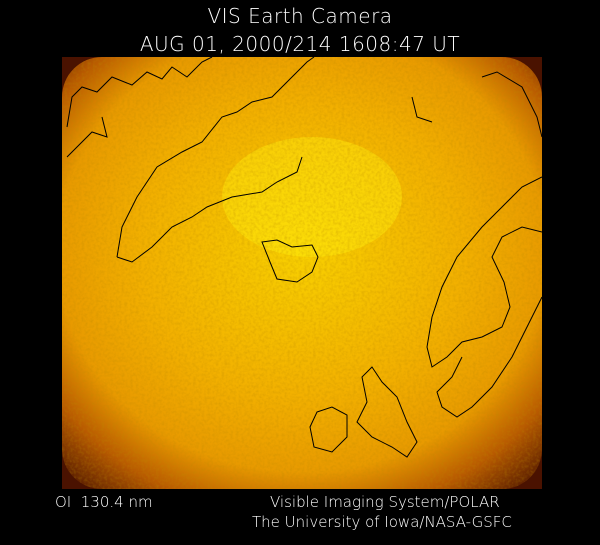 This screenshot has width=600, height=545. Describe the element at coordinates (300, 44) in the screenshot. I see `timestamp: AUG 01, 2000/214 1608:47 UT` at that location.